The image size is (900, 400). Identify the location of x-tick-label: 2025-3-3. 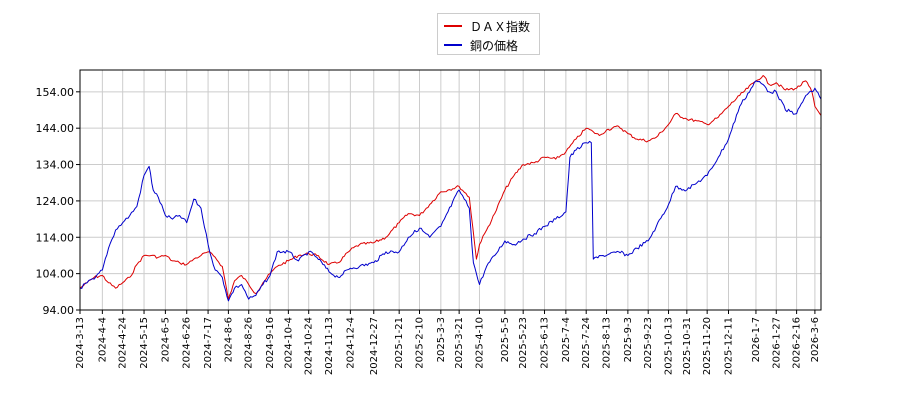
(441, 339).